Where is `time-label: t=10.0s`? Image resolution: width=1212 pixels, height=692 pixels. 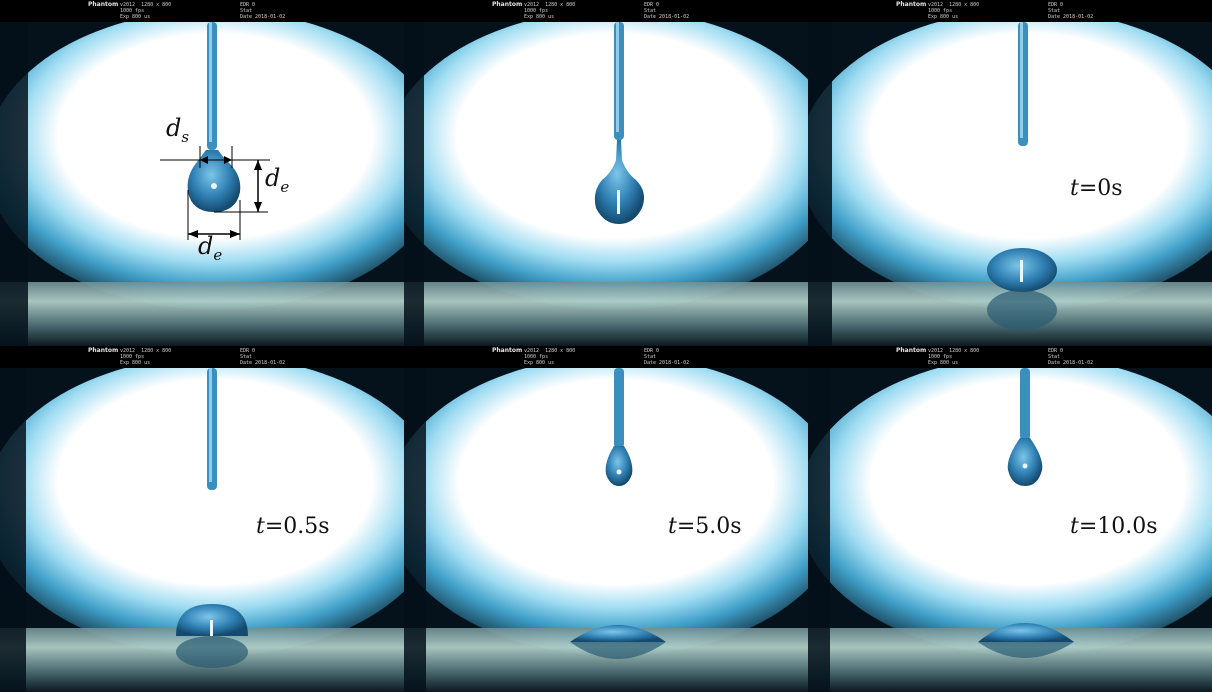
time-label: t=10.0s is located at coordinates (1114, 526).